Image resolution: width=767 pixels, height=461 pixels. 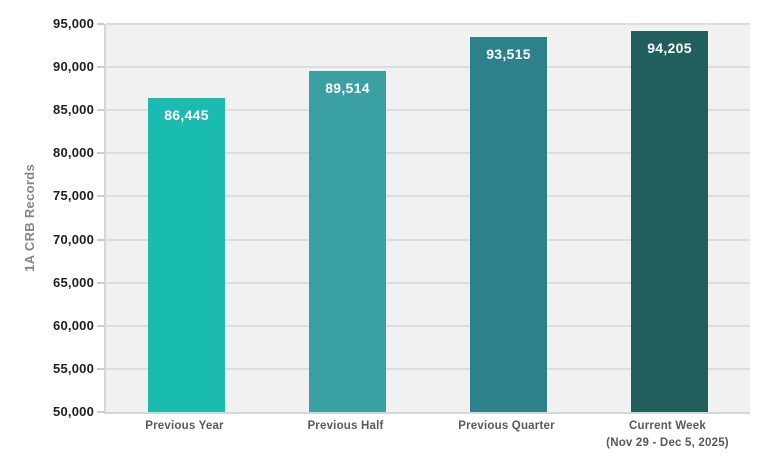 What do you see at coordinates (347, 88) in the screenshot?
I see `bar-value-label: 89,514` at bounding box center [347, 88].